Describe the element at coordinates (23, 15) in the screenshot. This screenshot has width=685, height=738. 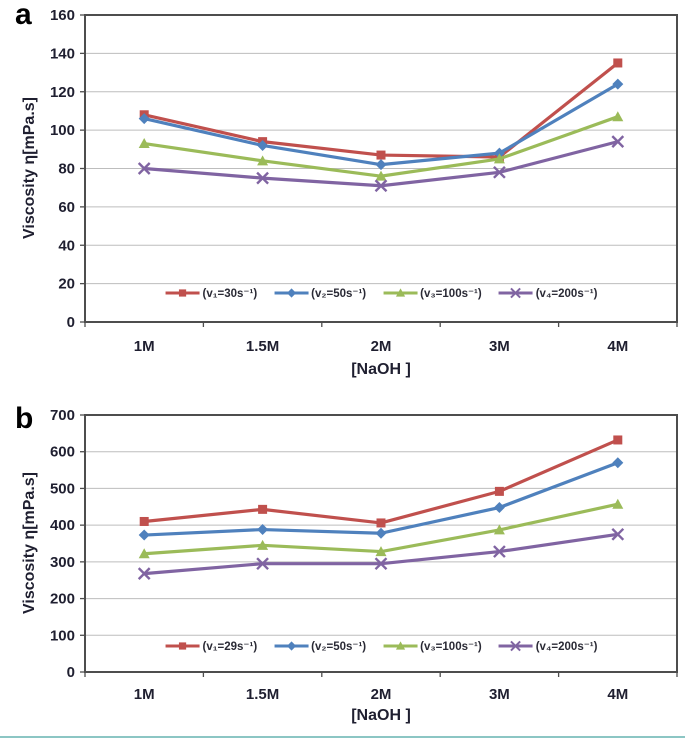
I see `panel-a-label: a` at that location.